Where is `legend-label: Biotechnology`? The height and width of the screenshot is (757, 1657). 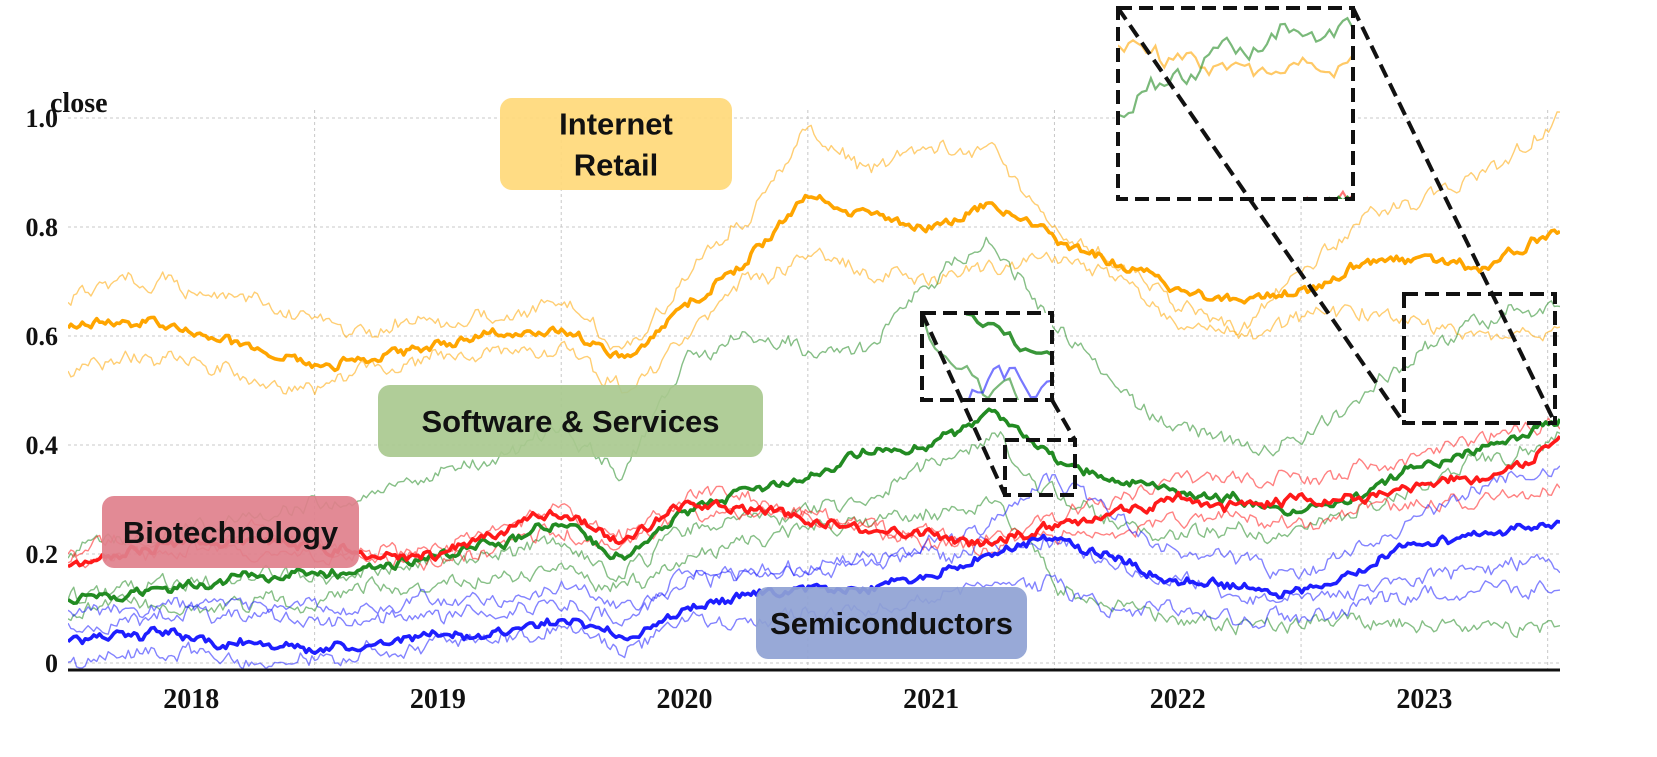 legend-label: Biotechnology is located at coordinates (231, 532).